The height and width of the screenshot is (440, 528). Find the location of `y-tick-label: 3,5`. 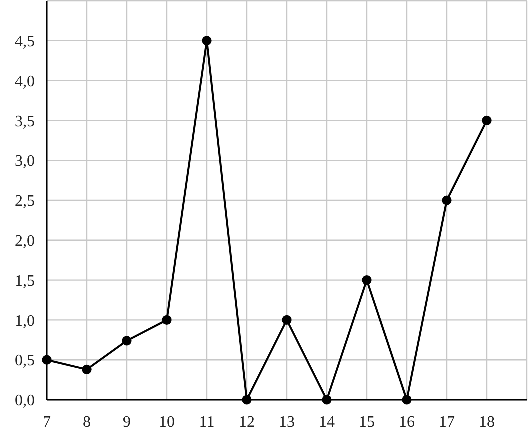

y-tick-label: 3,5 is located at coordinates (25, 121).